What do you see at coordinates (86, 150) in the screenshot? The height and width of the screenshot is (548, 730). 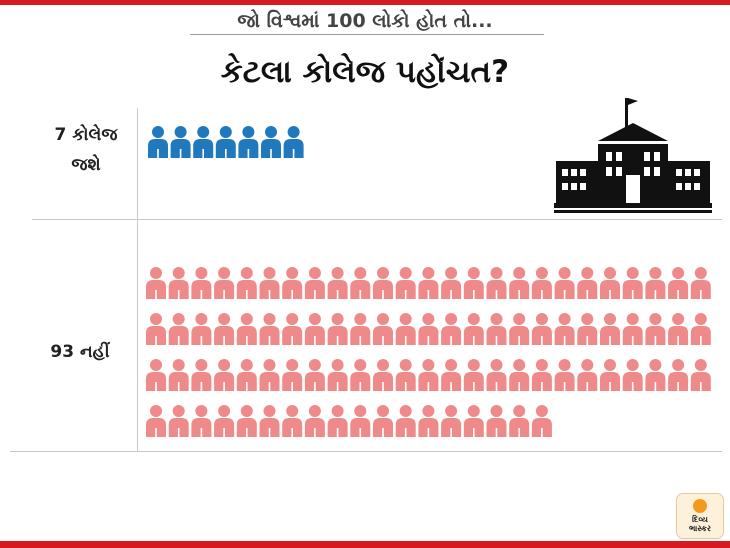 I see `label-college: 7 કોલેજ જશે` at bounding box center [86, 150].